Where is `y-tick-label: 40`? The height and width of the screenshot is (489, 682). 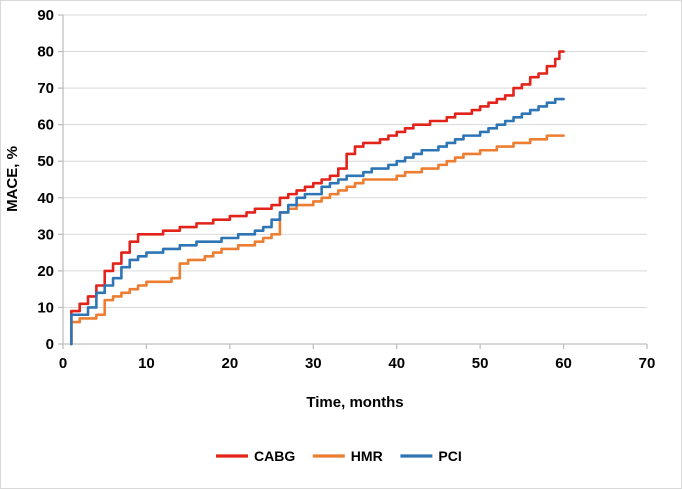
y-tick-label: 40 is located at coordinates (45, 198).